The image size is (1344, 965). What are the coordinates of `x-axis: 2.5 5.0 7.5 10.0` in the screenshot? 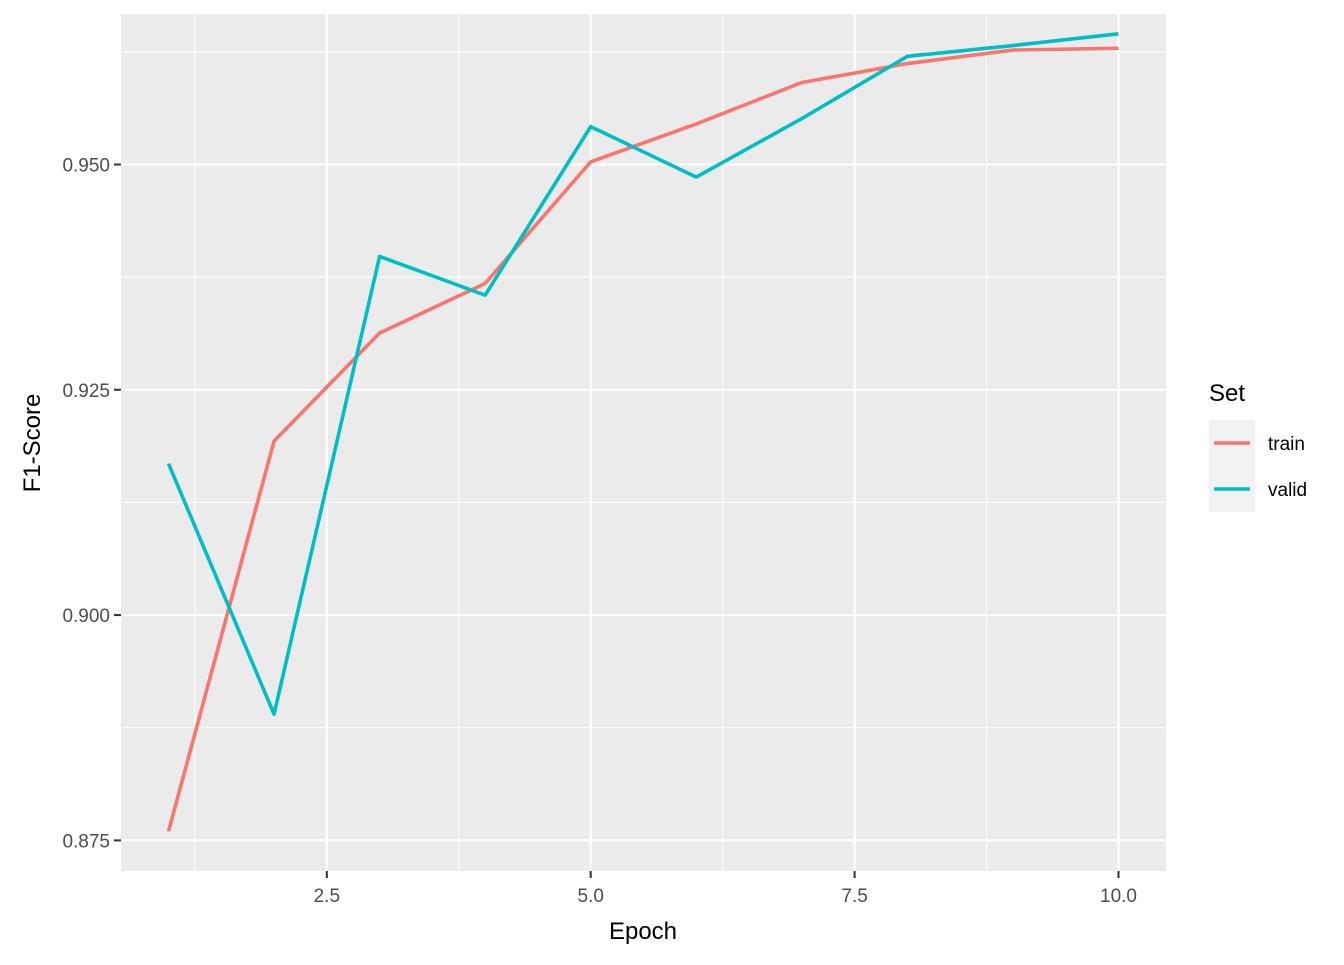 It's located at (725, 889).